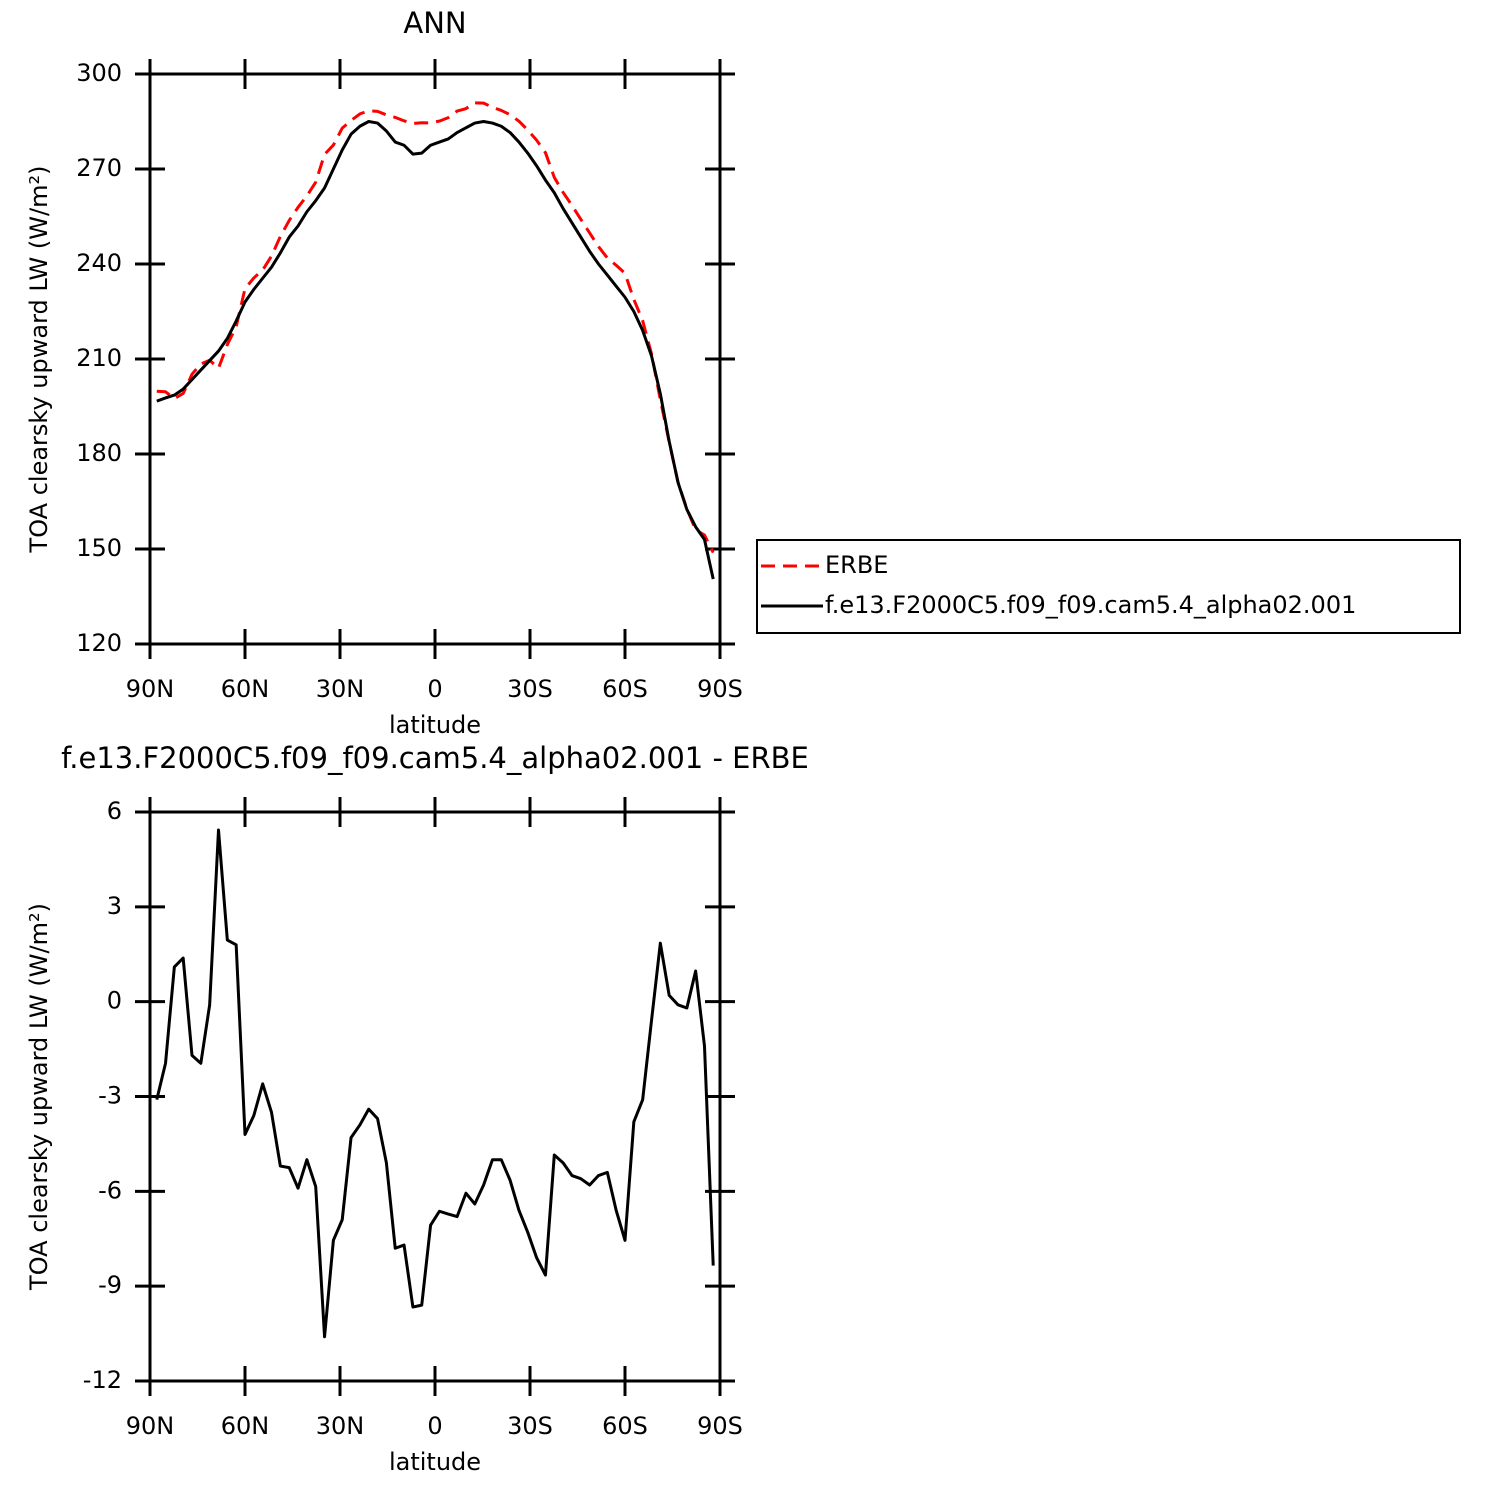  I want to click on y-tick-label: 180, so click(99, 453).